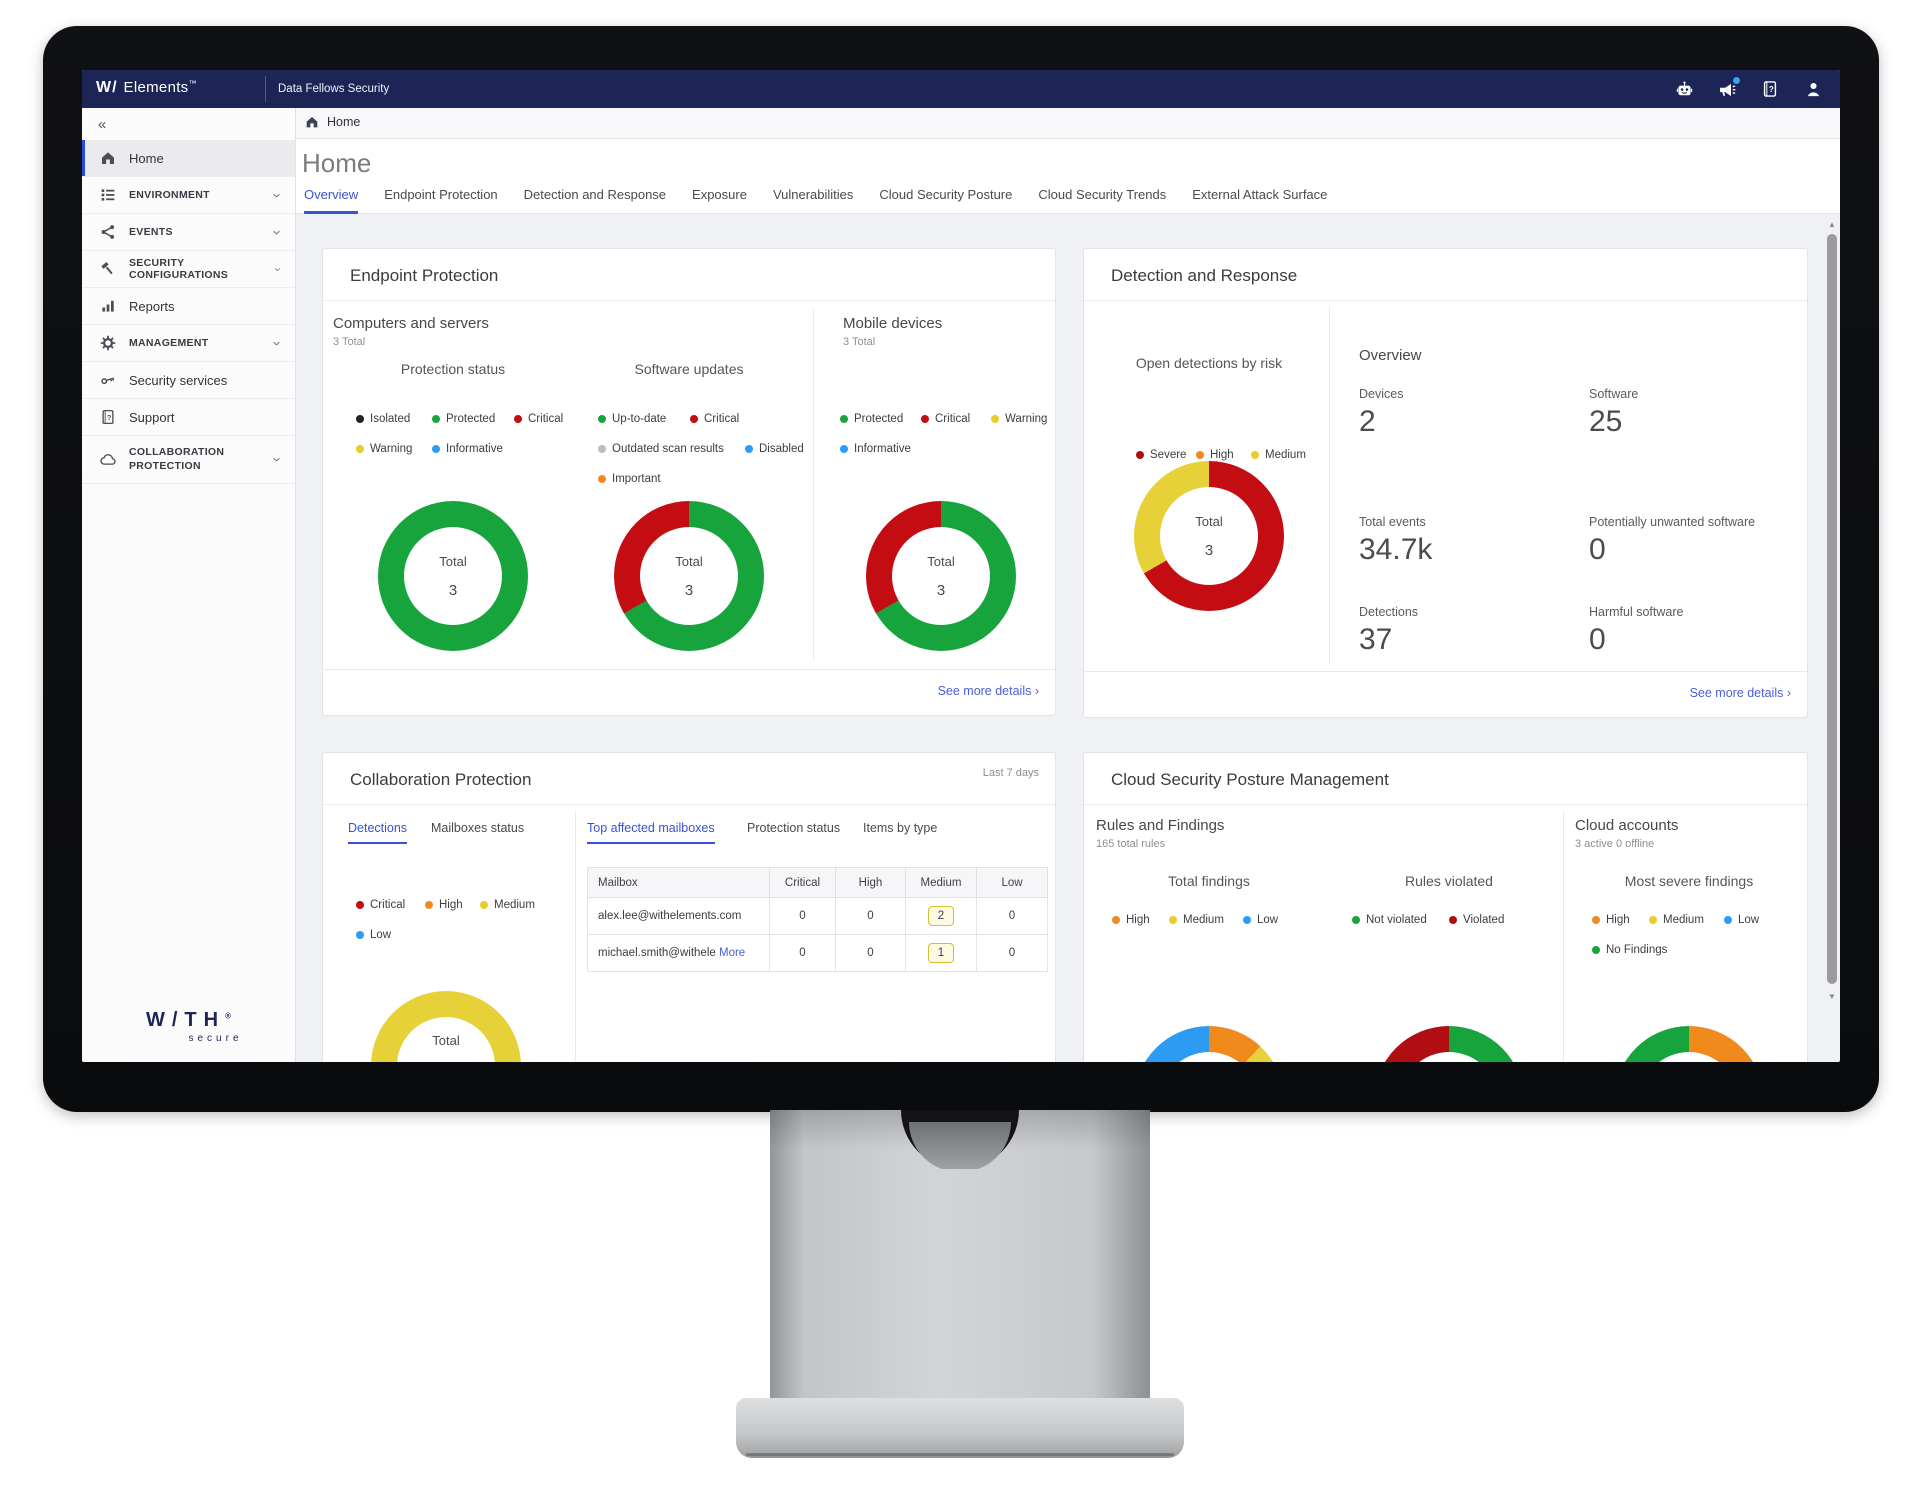 This screenshot has width=1920, height=1489. What do you see at coordinates (1636, 612) in the screenshot?
I see `stat-label: Harmful software` at bounding box center [1636, 612].